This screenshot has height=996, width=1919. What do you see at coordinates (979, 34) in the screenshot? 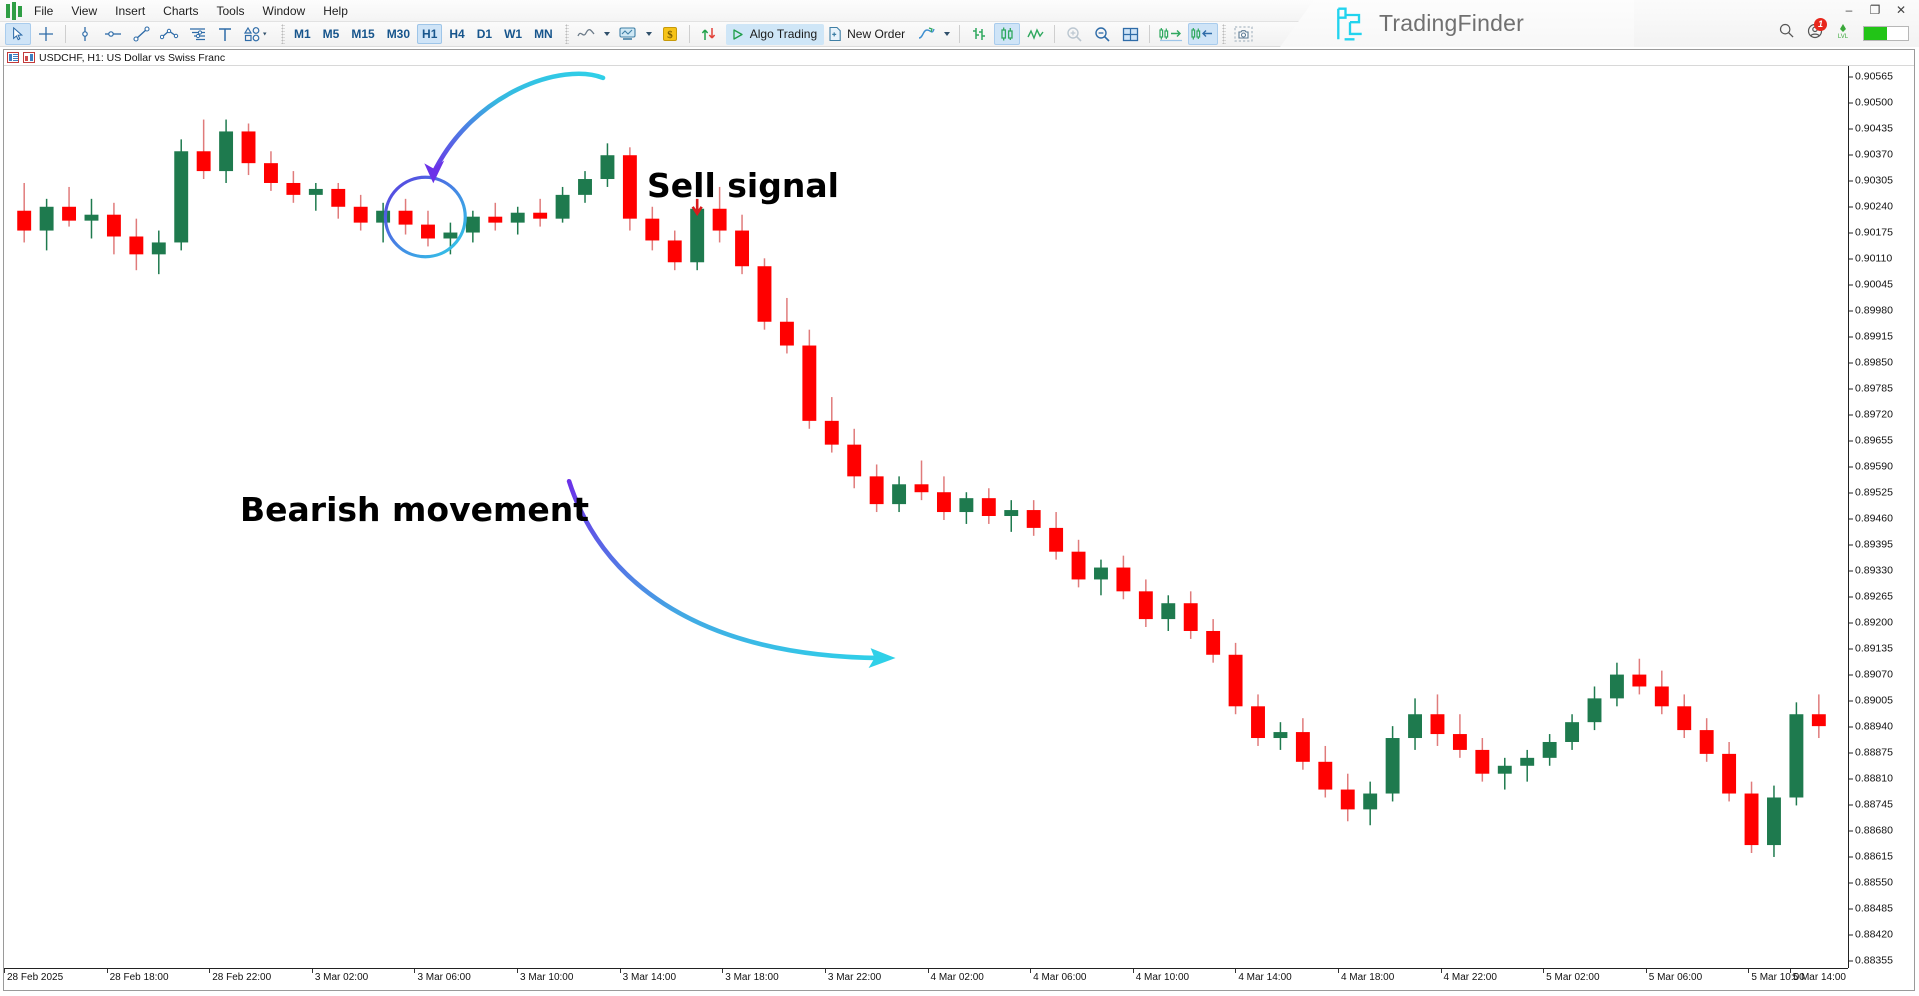
I see `bar-chart-icon` at bounding box center [979, 34].